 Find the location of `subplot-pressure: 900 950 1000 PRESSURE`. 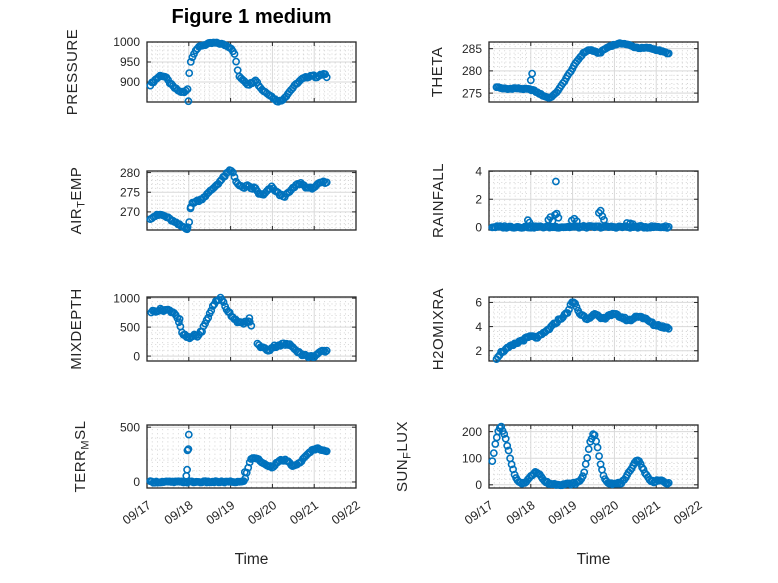

subplot-pressure: 900 950 1000 PRESSURE is located at coordinates (210, 72).